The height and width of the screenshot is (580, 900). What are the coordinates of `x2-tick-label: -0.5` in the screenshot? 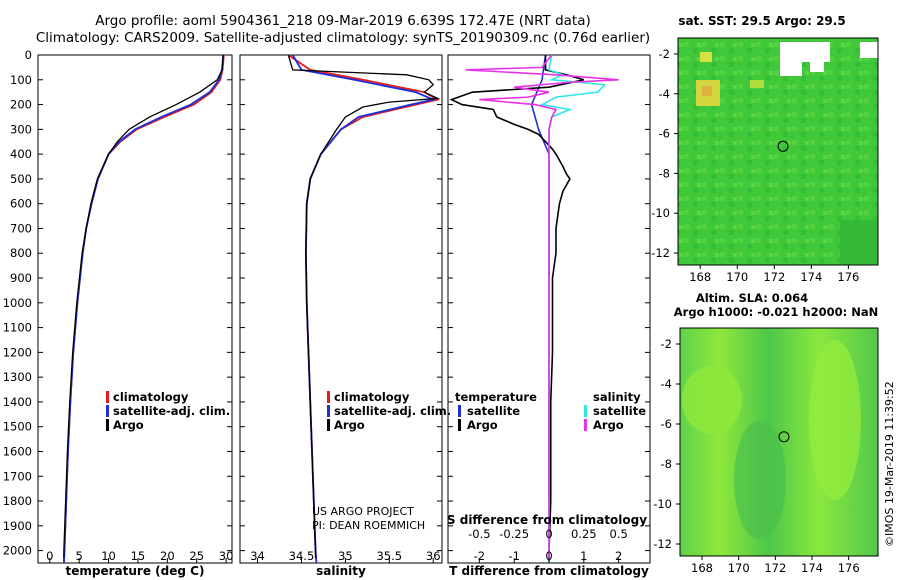 It's located at (479, 534).